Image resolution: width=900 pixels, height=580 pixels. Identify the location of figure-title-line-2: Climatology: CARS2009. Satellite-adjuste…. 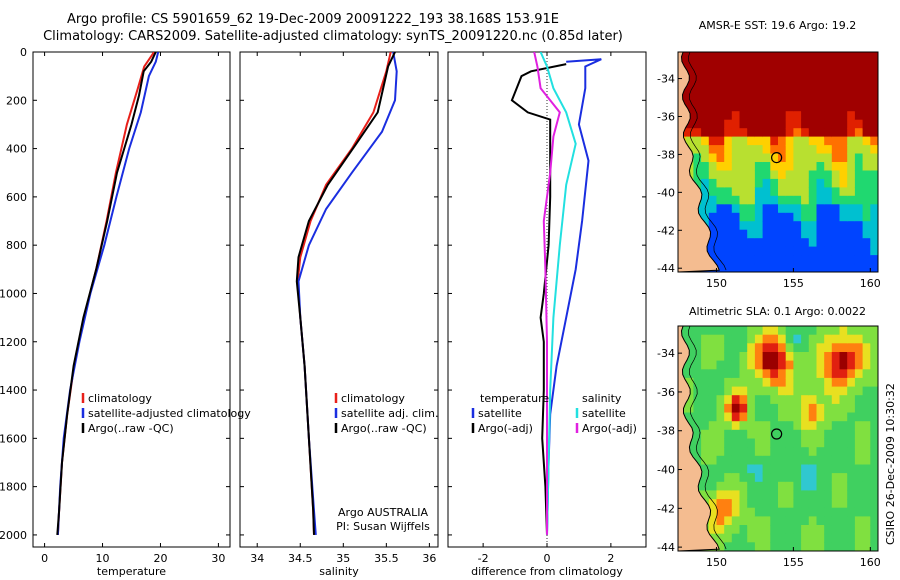
(333, 36).